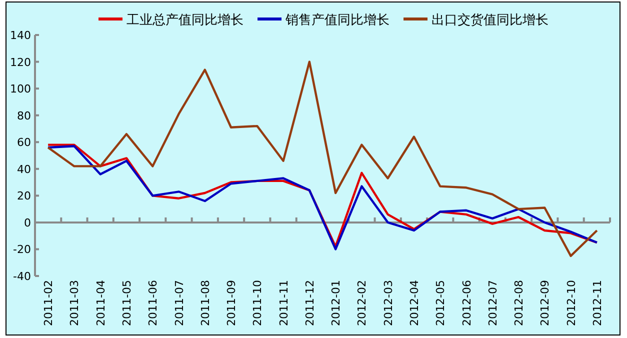 This screenshot has height=338, width=627. I want to click on y-tick-label: 20, so click(24, 196).